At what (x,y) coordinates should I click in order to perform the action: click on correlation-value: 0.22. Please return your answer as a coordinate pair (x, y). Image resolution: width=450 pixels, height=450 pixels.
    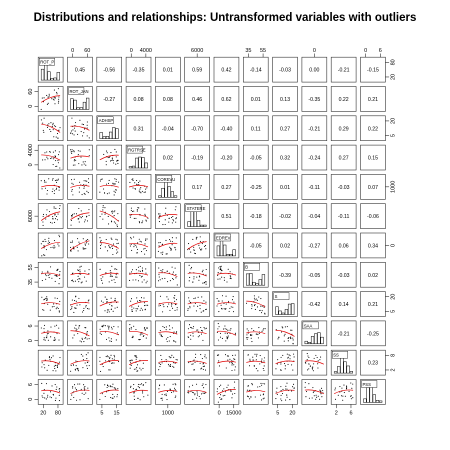
    Looking at the image, I should click on (344, 100).